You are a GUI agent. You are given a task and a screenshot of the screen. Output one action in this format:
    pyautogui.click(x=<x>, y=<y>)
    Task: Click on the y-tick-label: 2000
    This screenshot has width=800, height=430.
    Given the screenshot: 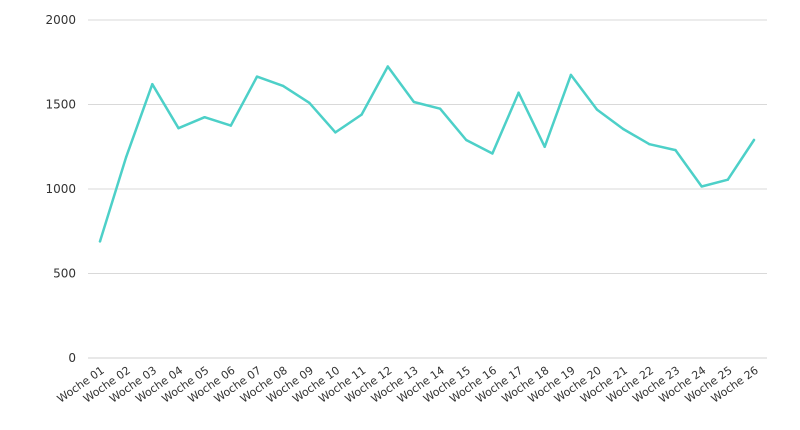 What is the action you would take?
    pyautogui.click(x=60, y=20)
    